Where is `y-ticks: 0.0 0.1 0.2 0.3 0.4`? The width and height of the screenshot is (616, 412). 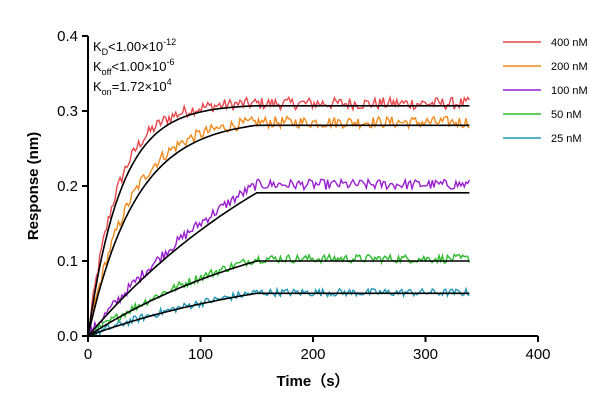
y-ticks: 0.0 0.1 0.2 0.3 0.4 is located at coordinates (72, 186).